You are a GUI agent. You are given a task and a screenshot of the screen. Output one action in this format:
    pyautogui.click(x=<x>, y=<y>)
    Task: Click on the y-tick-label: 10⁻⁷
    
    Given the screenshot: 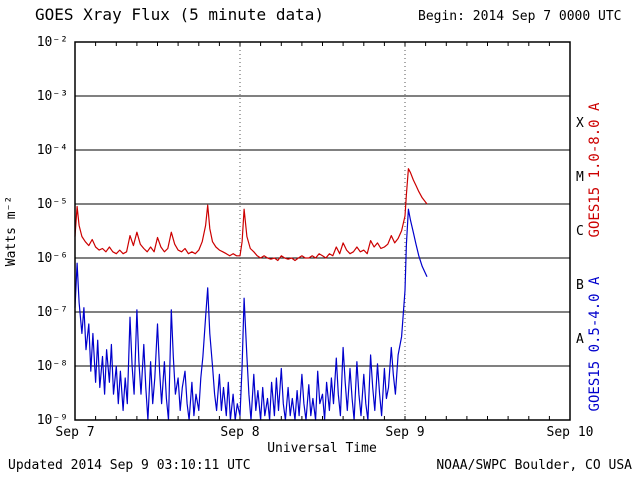 What is the action you would take?
    pyautogui.click(x=52, y=312)
    